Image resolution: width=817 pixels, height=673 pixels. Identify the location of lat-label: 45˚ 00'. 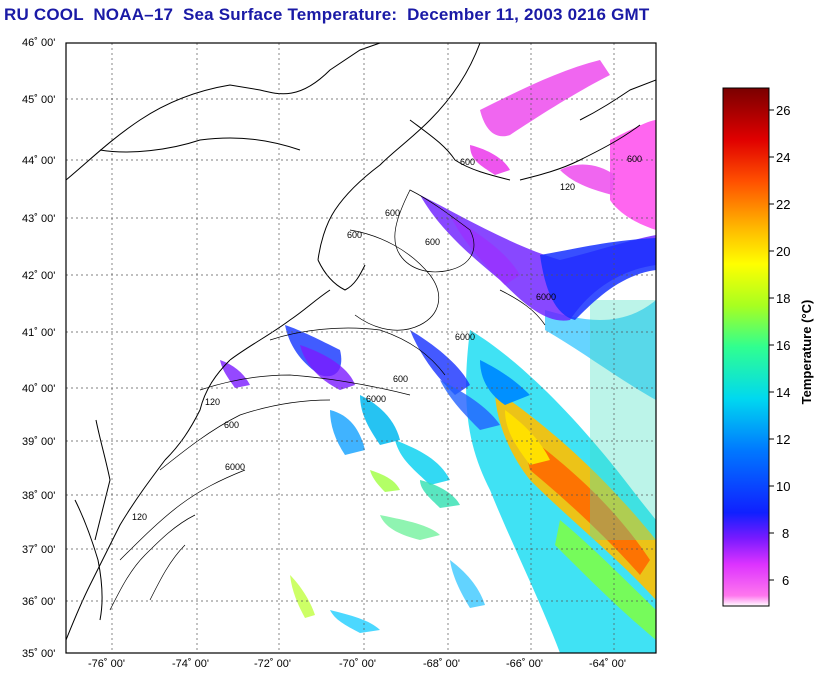
(38, 100).